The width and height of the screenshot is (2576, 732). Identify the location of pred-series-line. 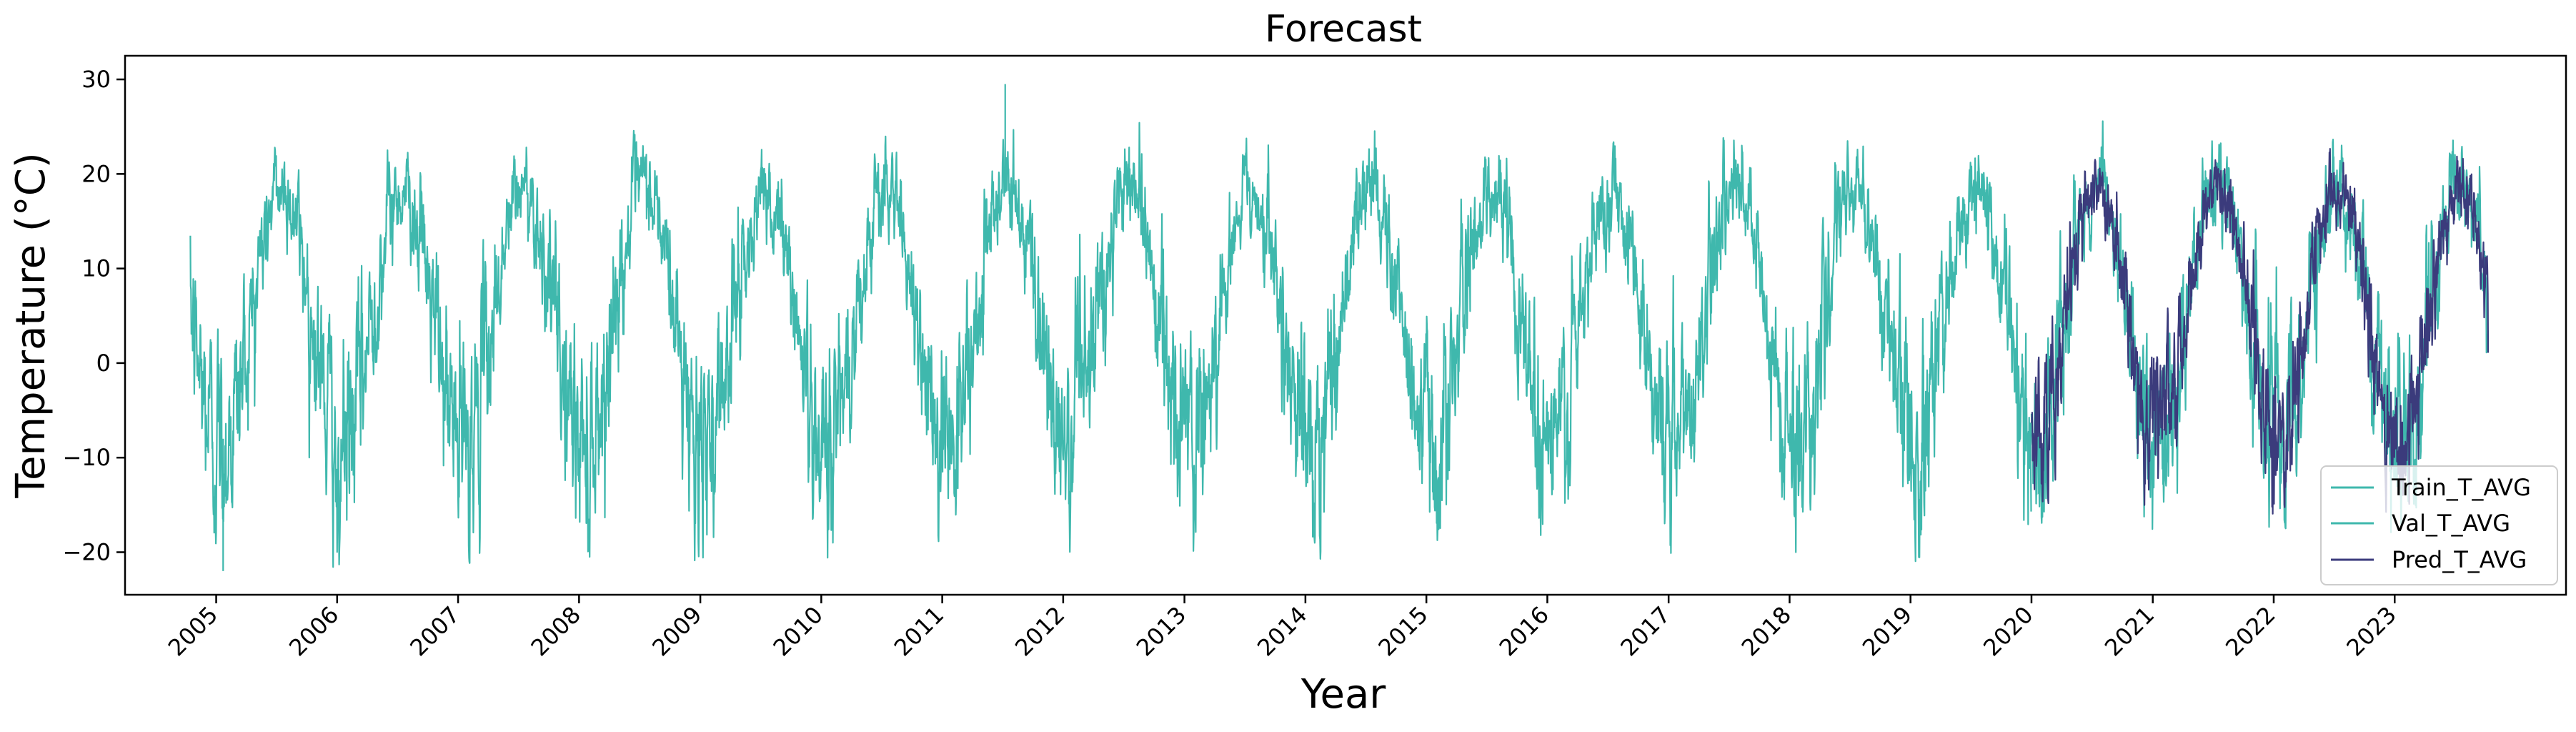
(2260, 331).